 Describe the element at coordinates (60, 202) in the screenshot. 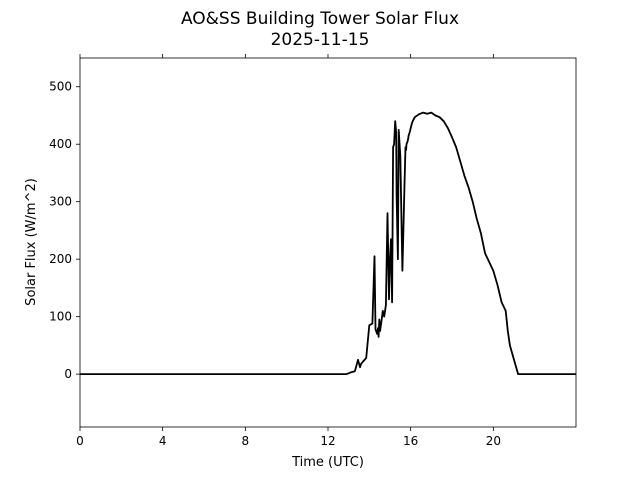

I see `y-tick-label: 300` at that location.